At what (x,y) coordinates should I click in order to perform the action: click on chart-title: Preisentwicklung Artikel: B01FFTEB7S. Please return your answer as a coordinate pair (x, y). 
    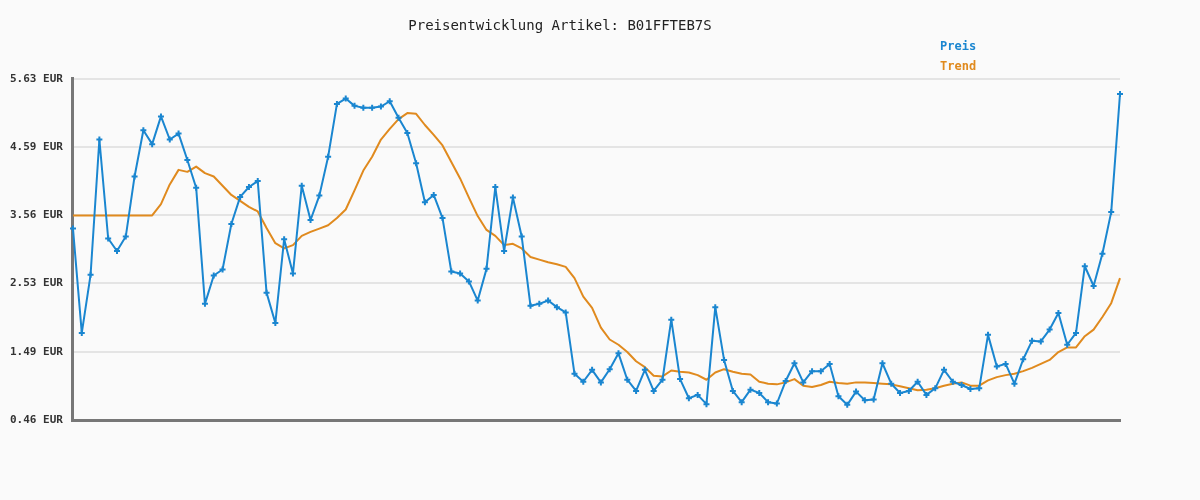
    Looking at the image, I should click on (560, 25).